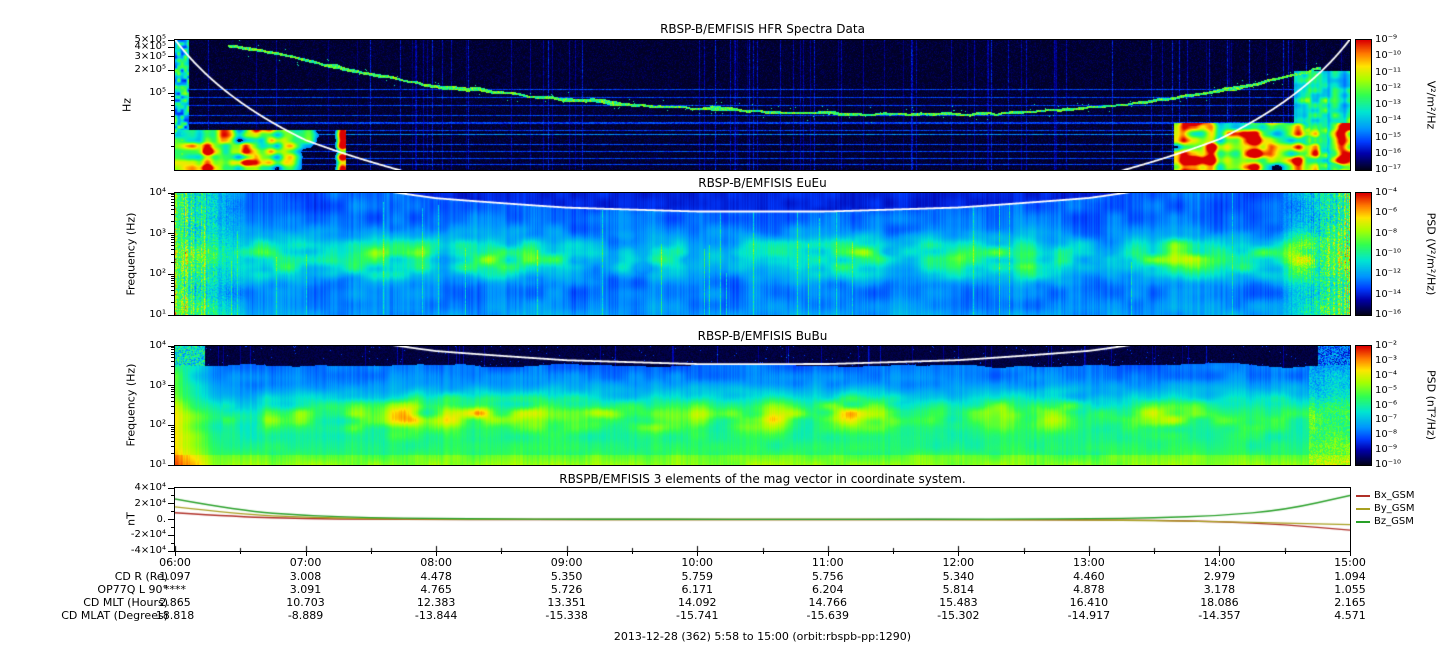 This screenshot has height=658, width=1447. What do you see at coordinates (1394, 495) in the screenshot?
I see `legend-label-bx_gsm: Bx_GSM` at bounding box center [1394, 495].